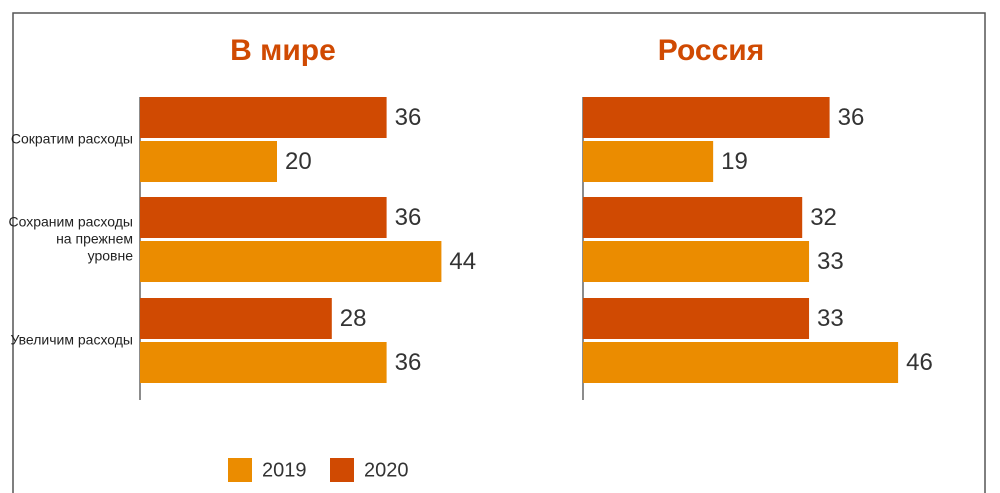 This screenshot has height=493, width=1000. What do you see at coordinates (284, 470) in the screenshot?
I see `legend-label: 2019` at bounding box center [284, 470].